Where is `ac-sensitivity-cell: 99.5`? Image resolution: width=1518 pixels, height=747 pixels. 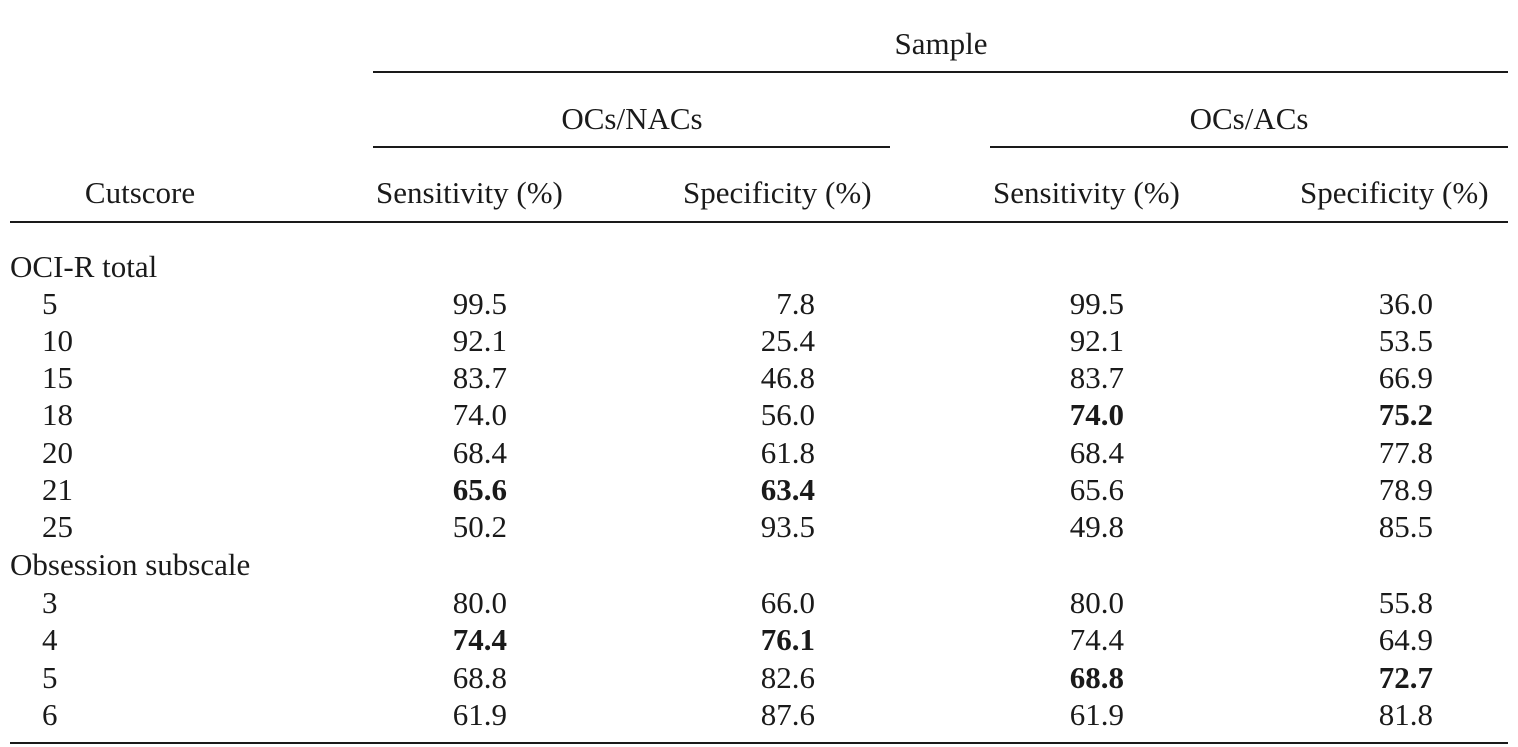 ac-sensitivity-cell: 99.5 is located at coordinates (1096, 303).